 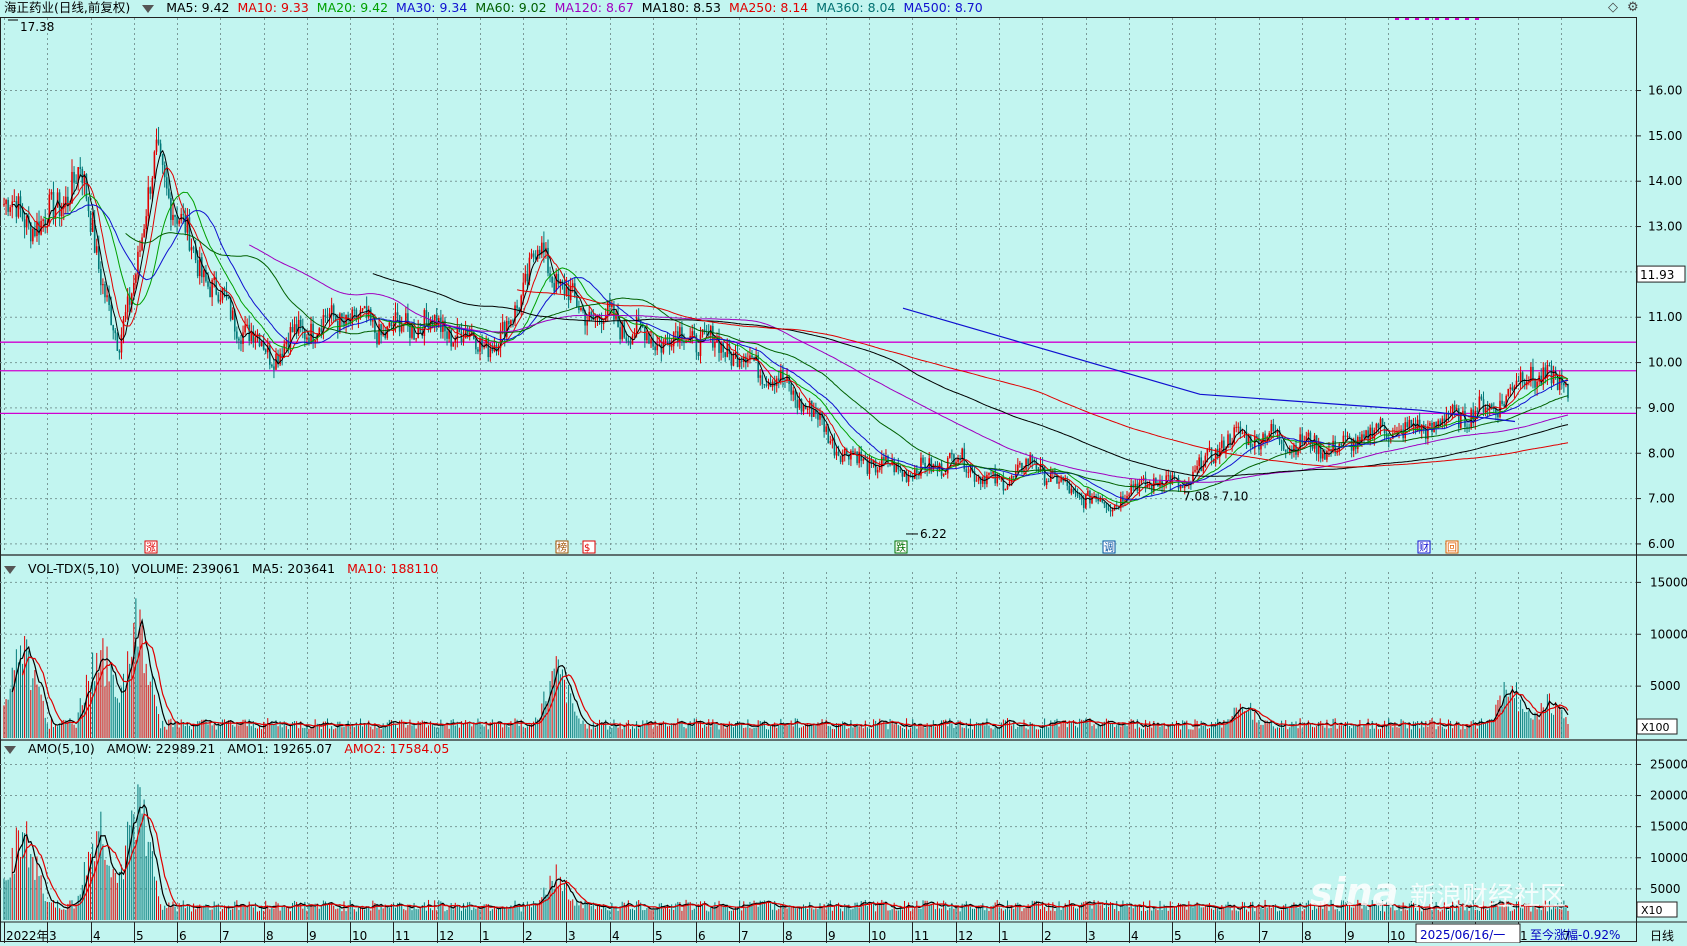 I want to click on x-tick-label: 9, so click(x=313, y=936).